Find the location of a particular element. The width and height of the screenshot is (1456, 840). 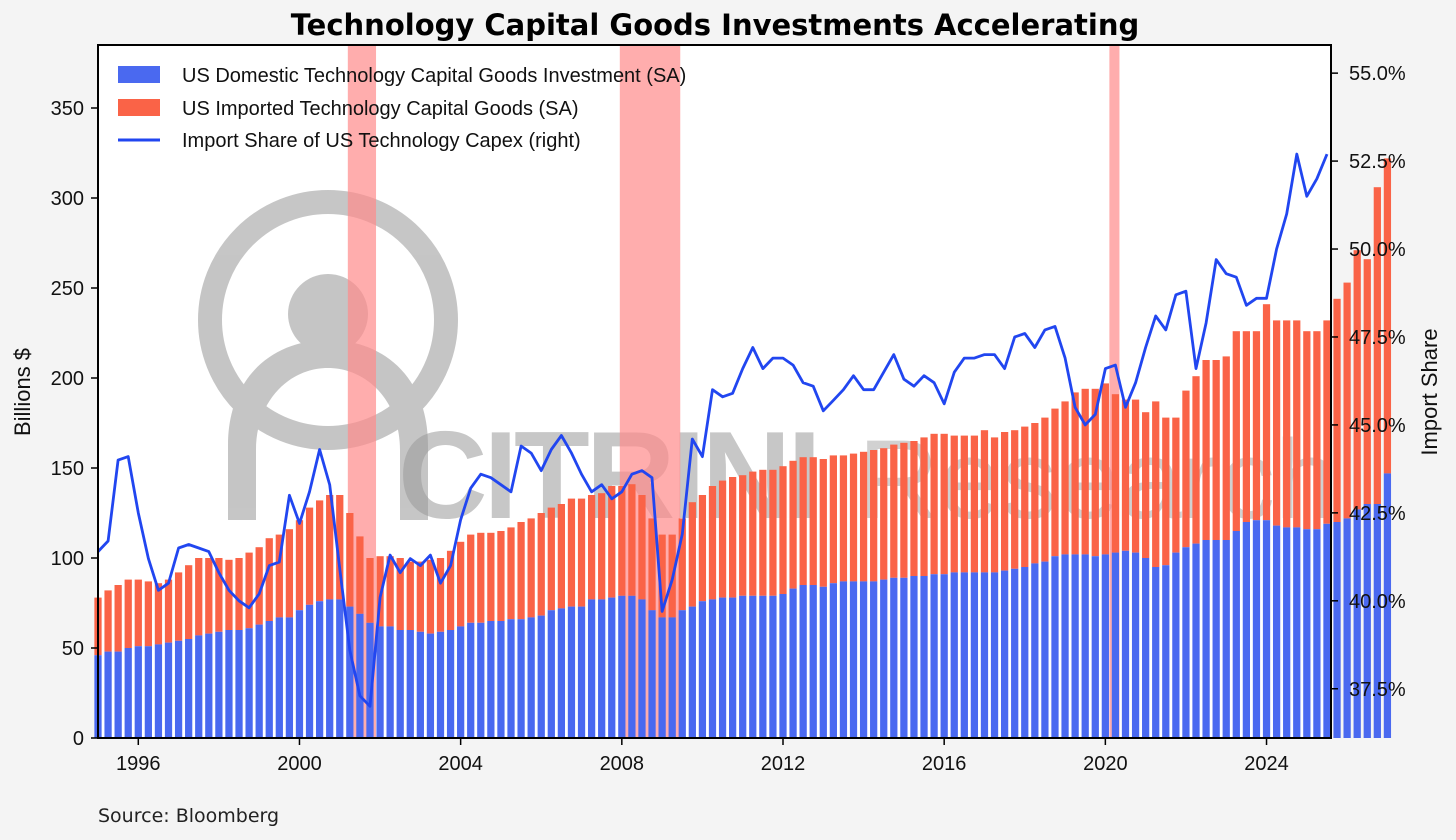

source-note: Source: Bloomberg is located at coordinates (188, 816).